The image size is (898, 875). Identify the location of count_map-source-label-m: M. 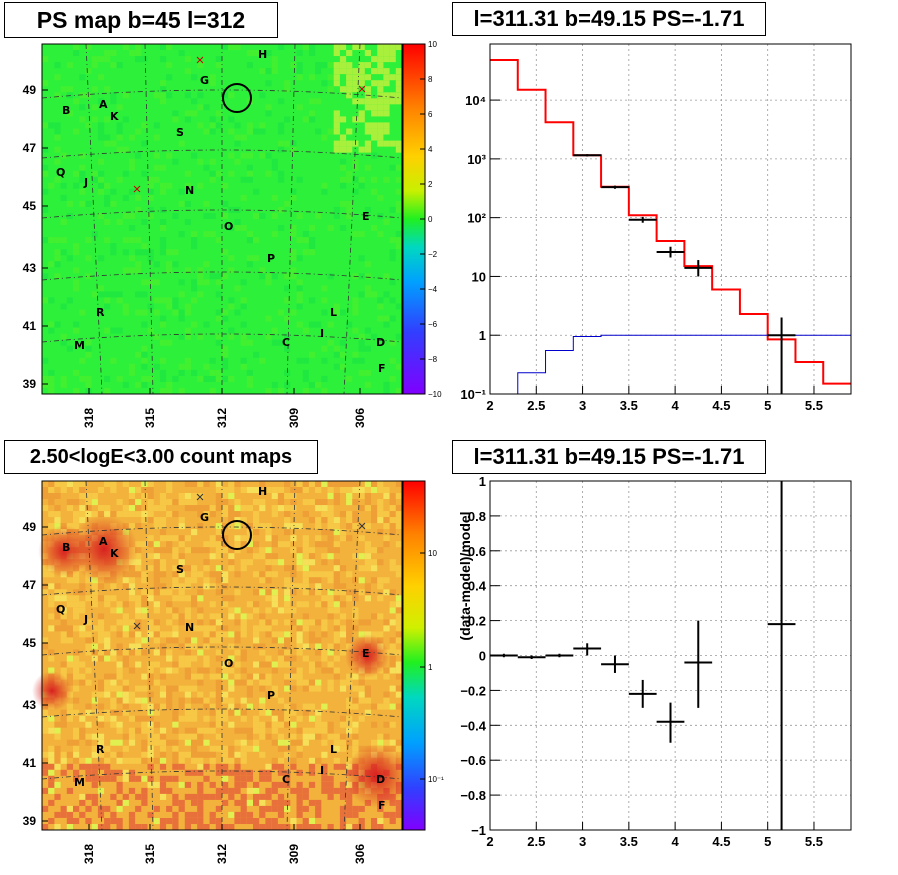
(79, 782).